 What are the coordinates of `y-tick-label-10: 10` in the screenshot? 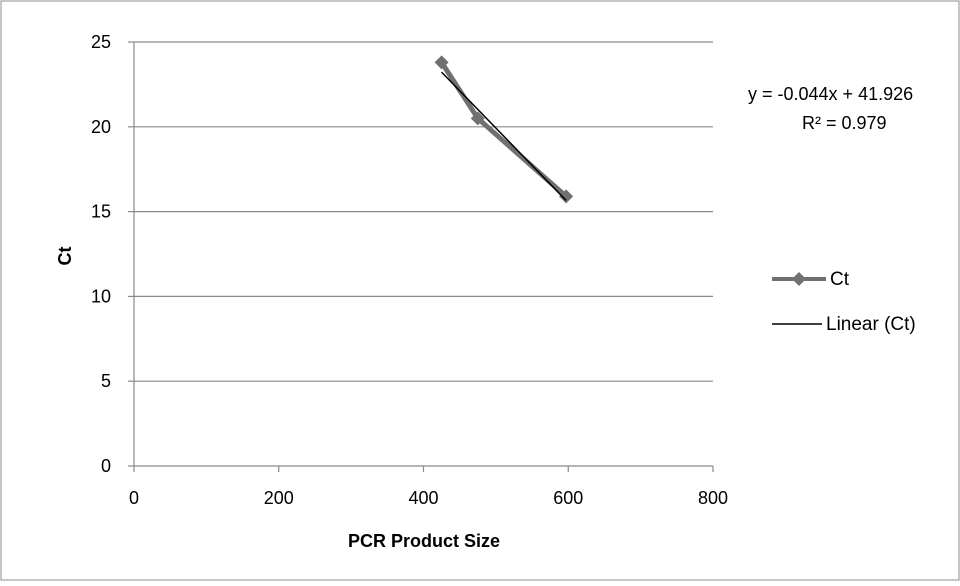 It's located at (101, 296).